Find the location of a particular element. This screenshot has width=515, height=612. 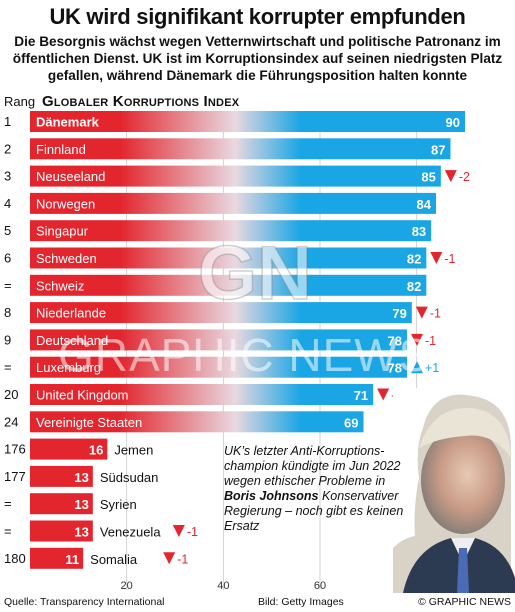

value-label: 83 is located at coordinates (419, 231).